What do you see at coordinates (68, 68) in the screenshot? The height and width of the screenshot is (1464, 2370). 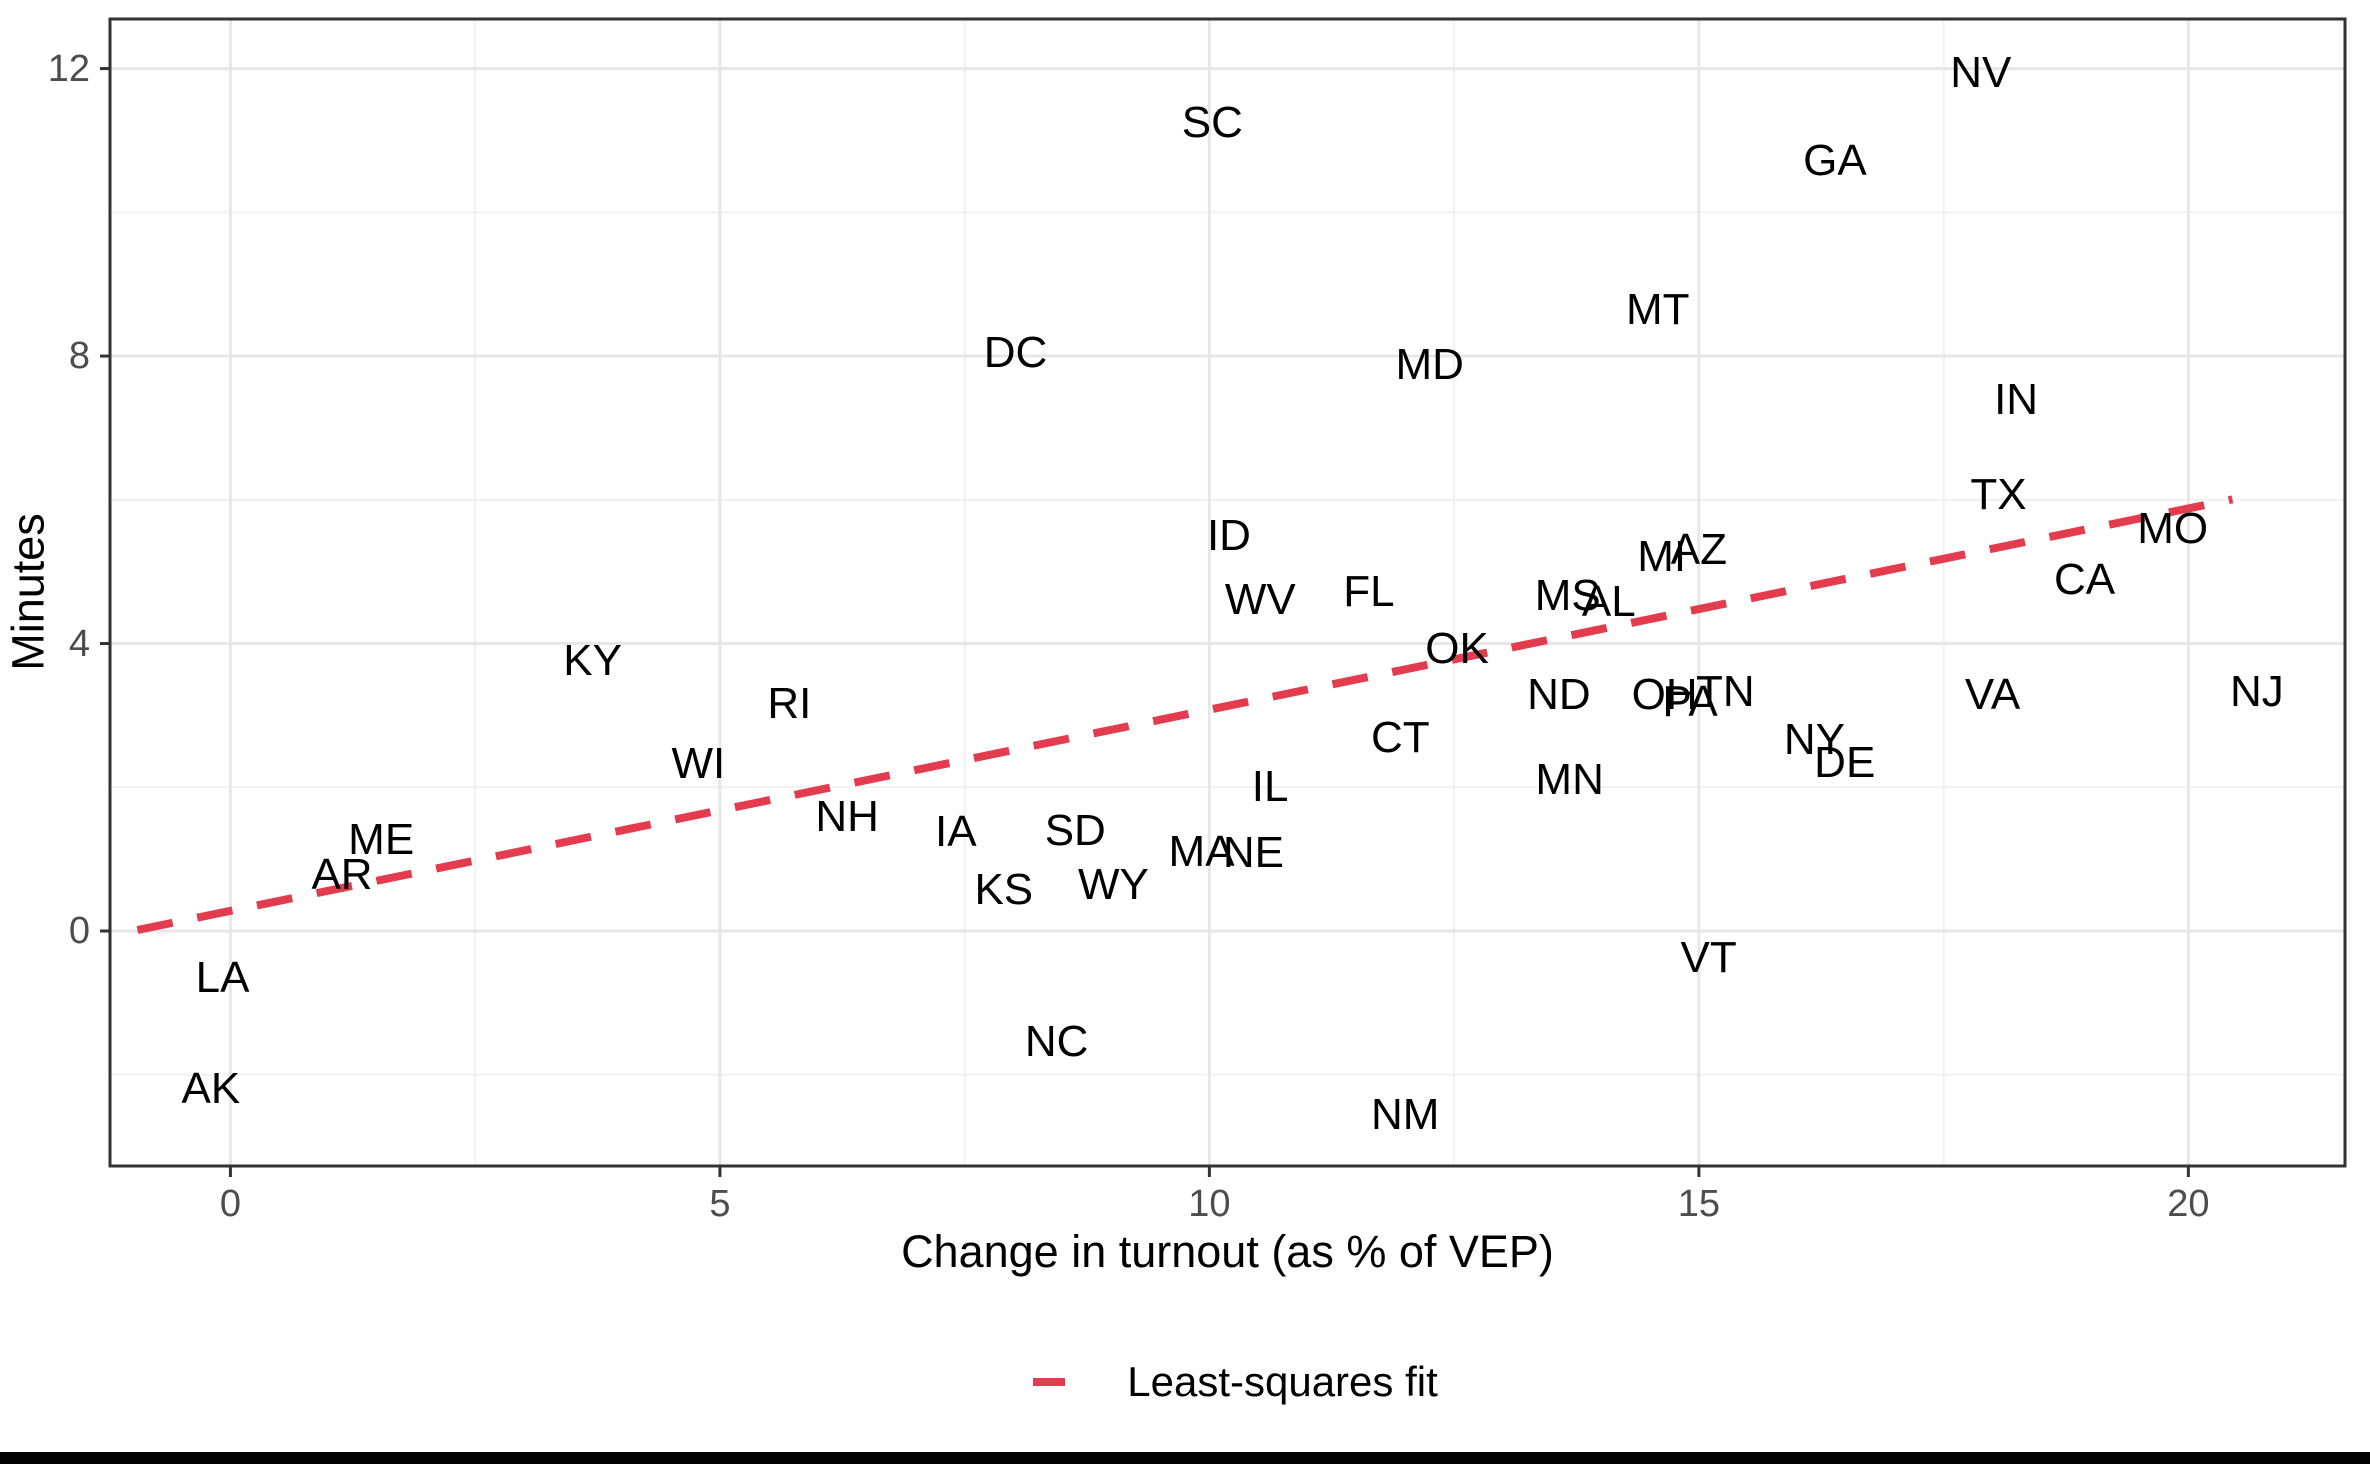 I see `y-tick-label-12: 12` at bounding box center [68, 68].